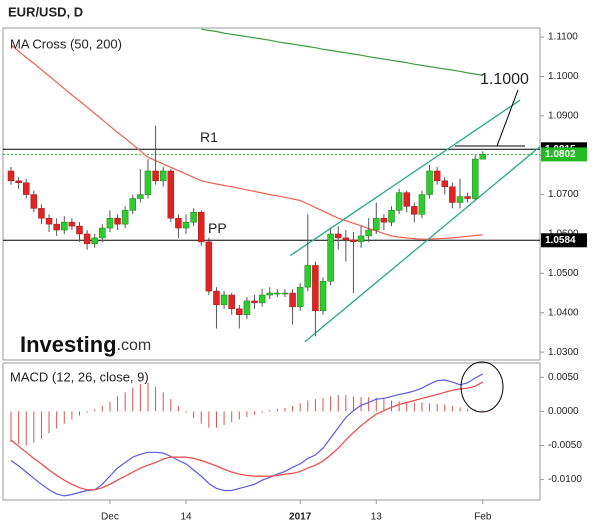  What do you see at coordinates (565, 445) in the screenshot?
I see `y-tick-label: -0.0050` at bounding box center [565, 445].